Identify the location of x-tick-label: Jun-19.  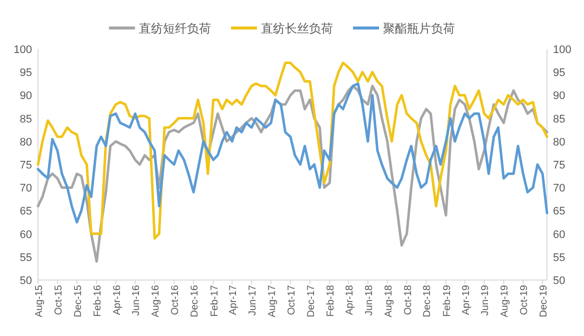
(486, 300).